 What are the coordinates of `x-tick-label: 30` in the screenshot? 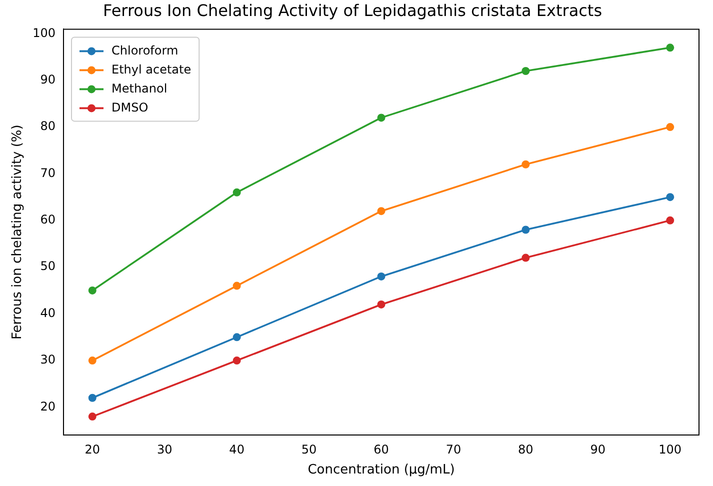 It's located at (164, 449).